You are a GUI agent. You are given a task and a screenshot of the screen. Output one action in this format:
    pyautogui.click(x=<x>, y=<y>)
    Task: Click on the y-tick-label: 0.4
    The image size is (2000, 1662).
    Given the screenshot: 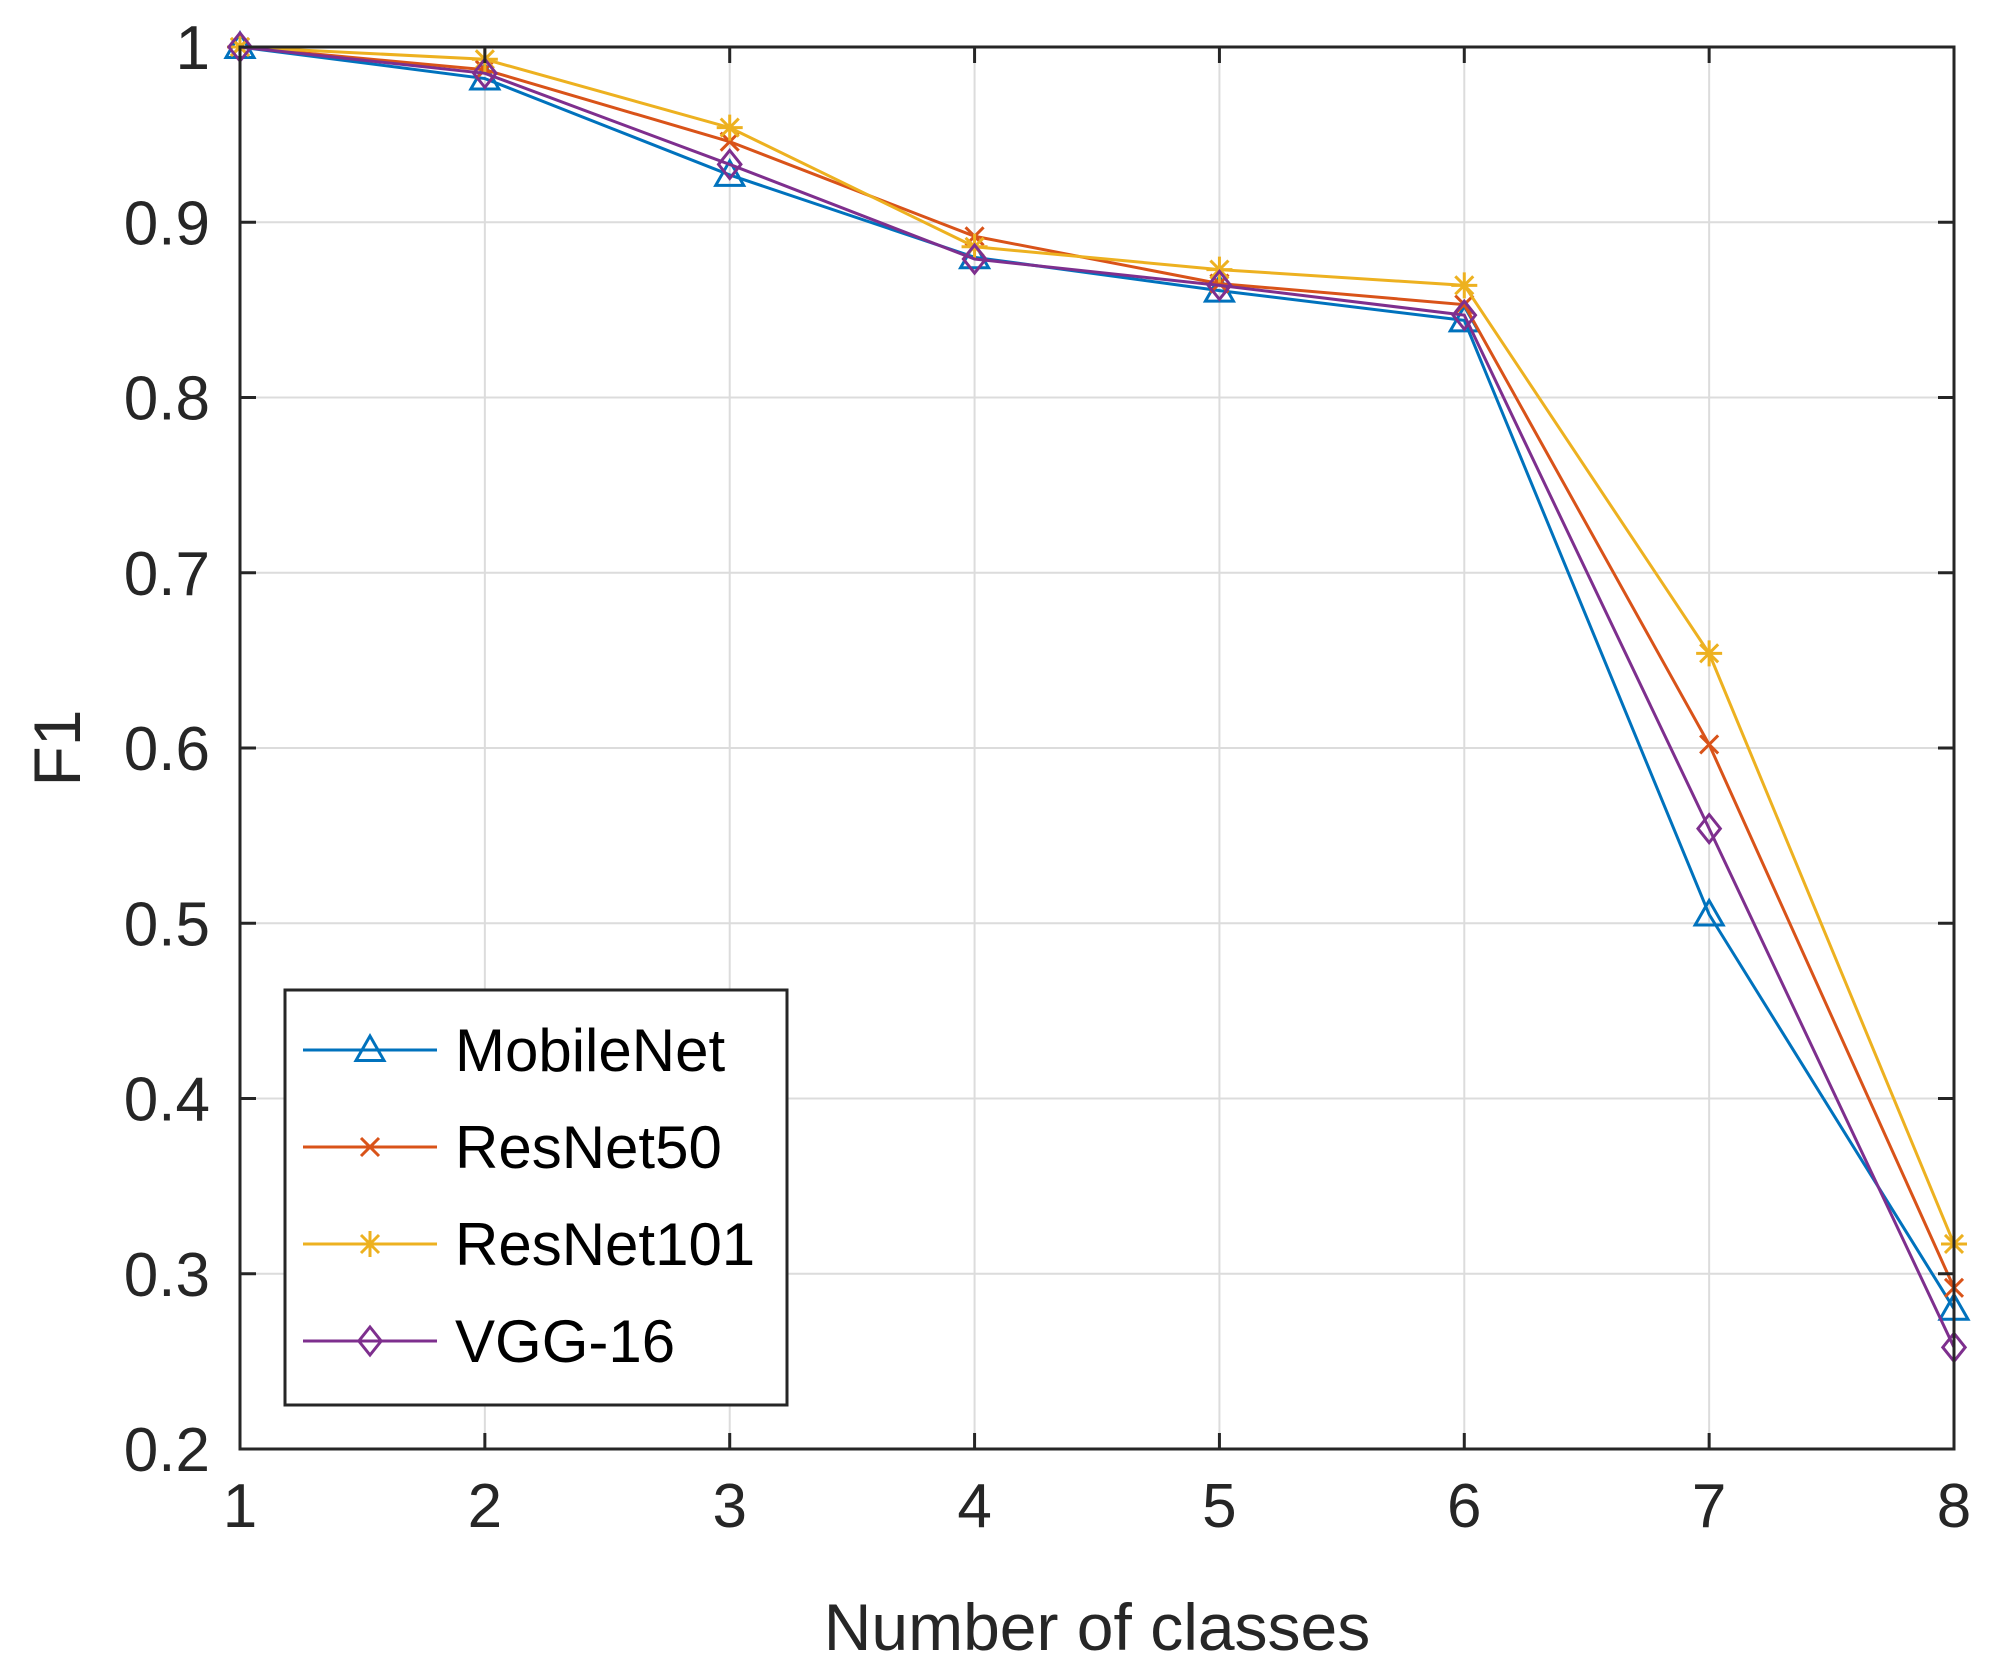 What is the action you would take?
    pyautogui.click(x=167, y=1100)
    